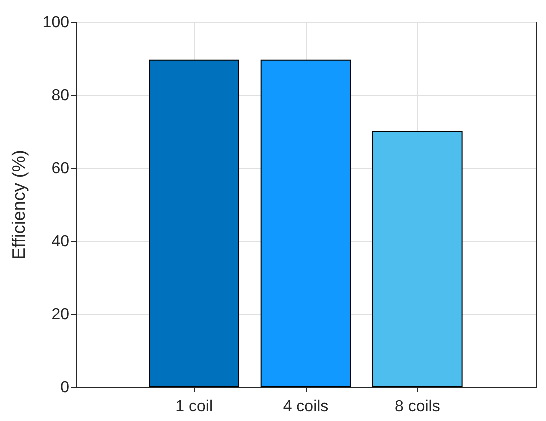  Describe the element at coordinates (56, 23) in the screenshot. I see `y-tick-label: 100` at that location.